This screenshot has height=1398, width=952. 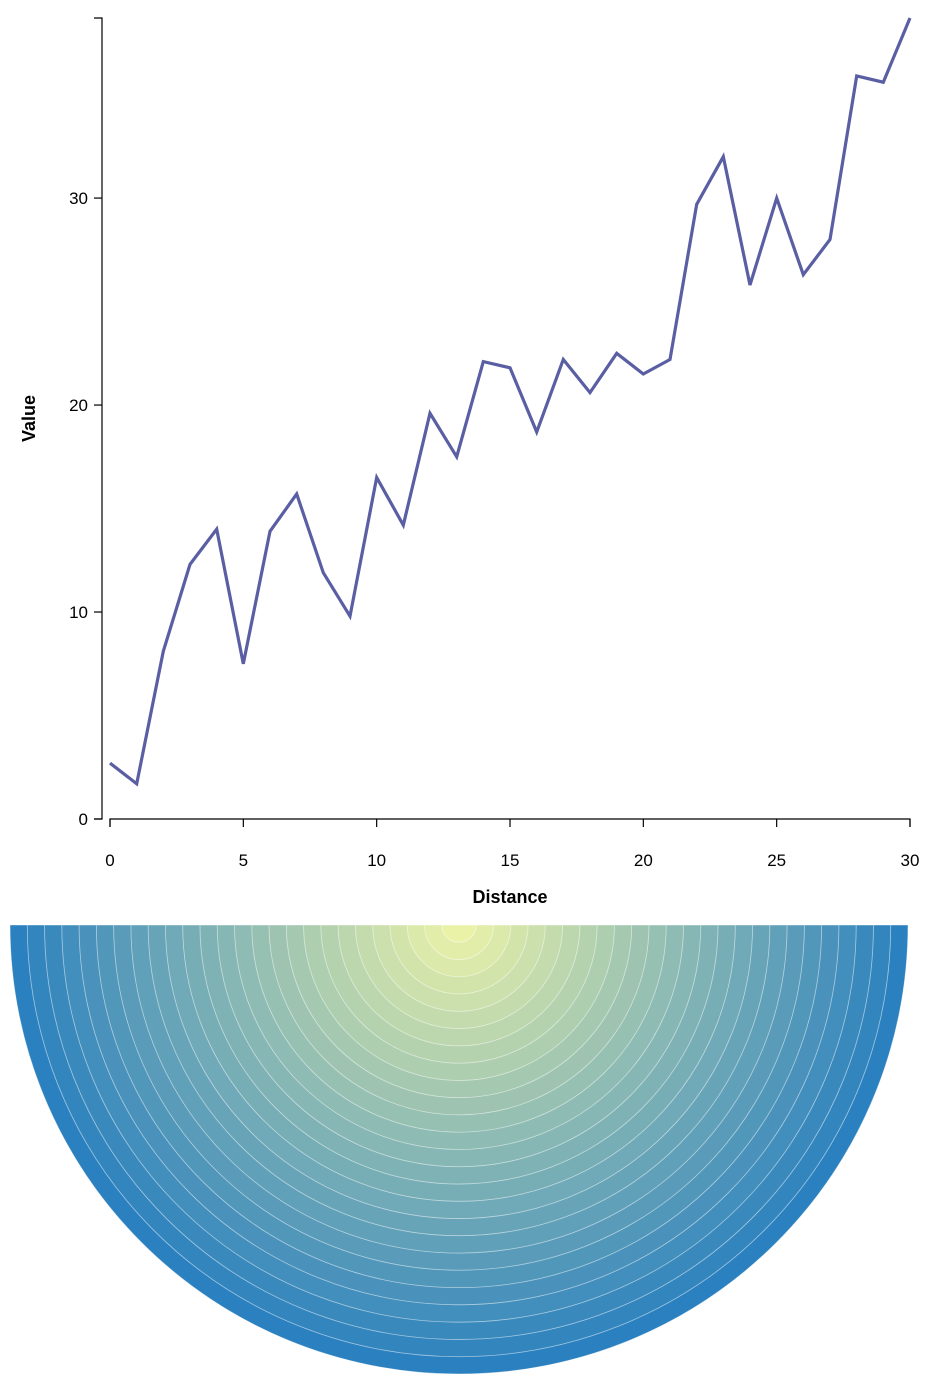 I want to click on y-tick-label: 0, so click(x=83, y=819).